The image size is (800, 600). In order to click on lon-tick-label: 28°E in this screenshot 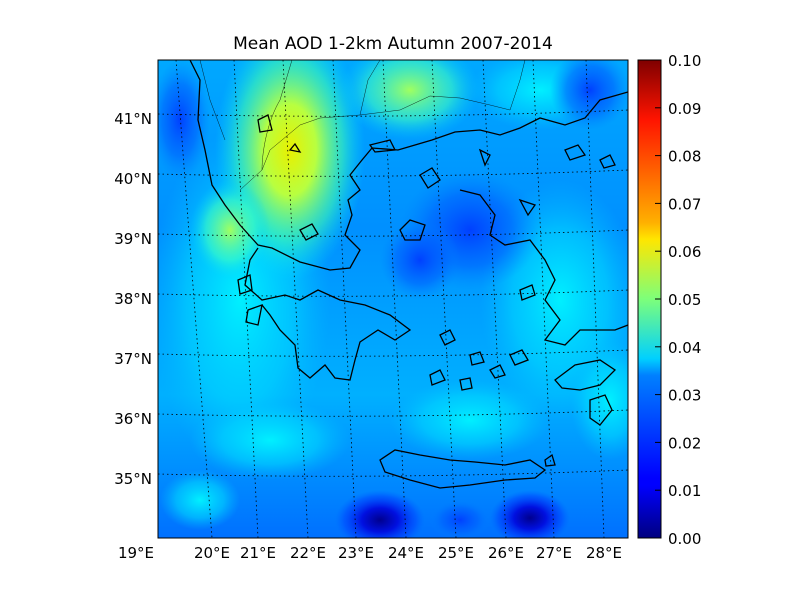, I will do `click(604, 553)`.